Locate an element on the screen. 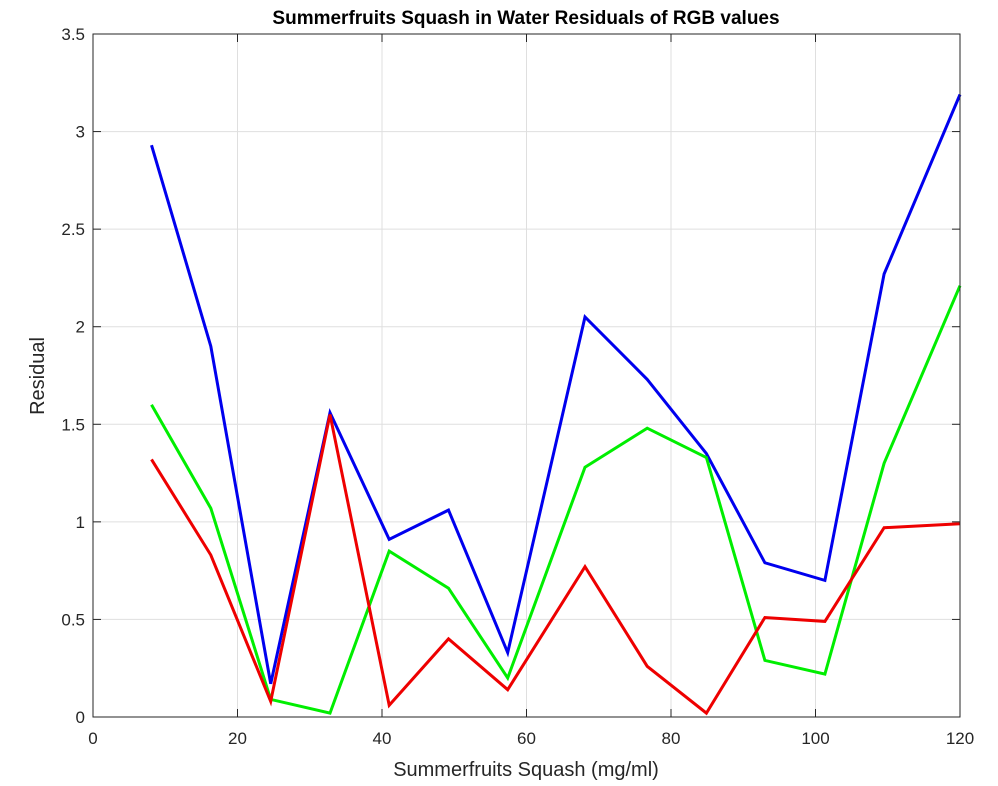  x-tick-label: 20 is located at coordinates (237, 738).